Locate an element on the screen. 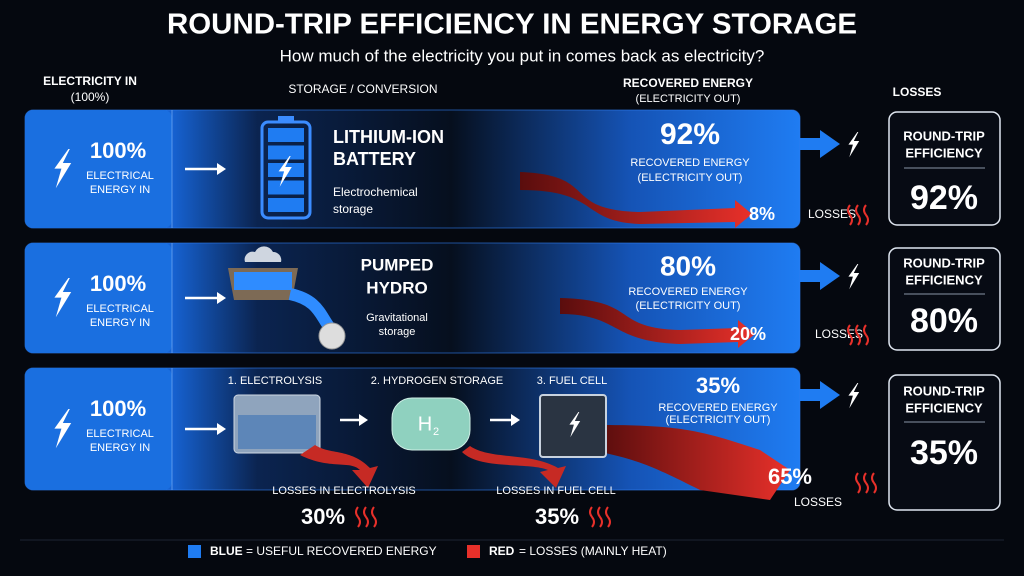 This screenshot has width=1024, height=576. efficiency-value: 92% is located at coordinates (944, 198).